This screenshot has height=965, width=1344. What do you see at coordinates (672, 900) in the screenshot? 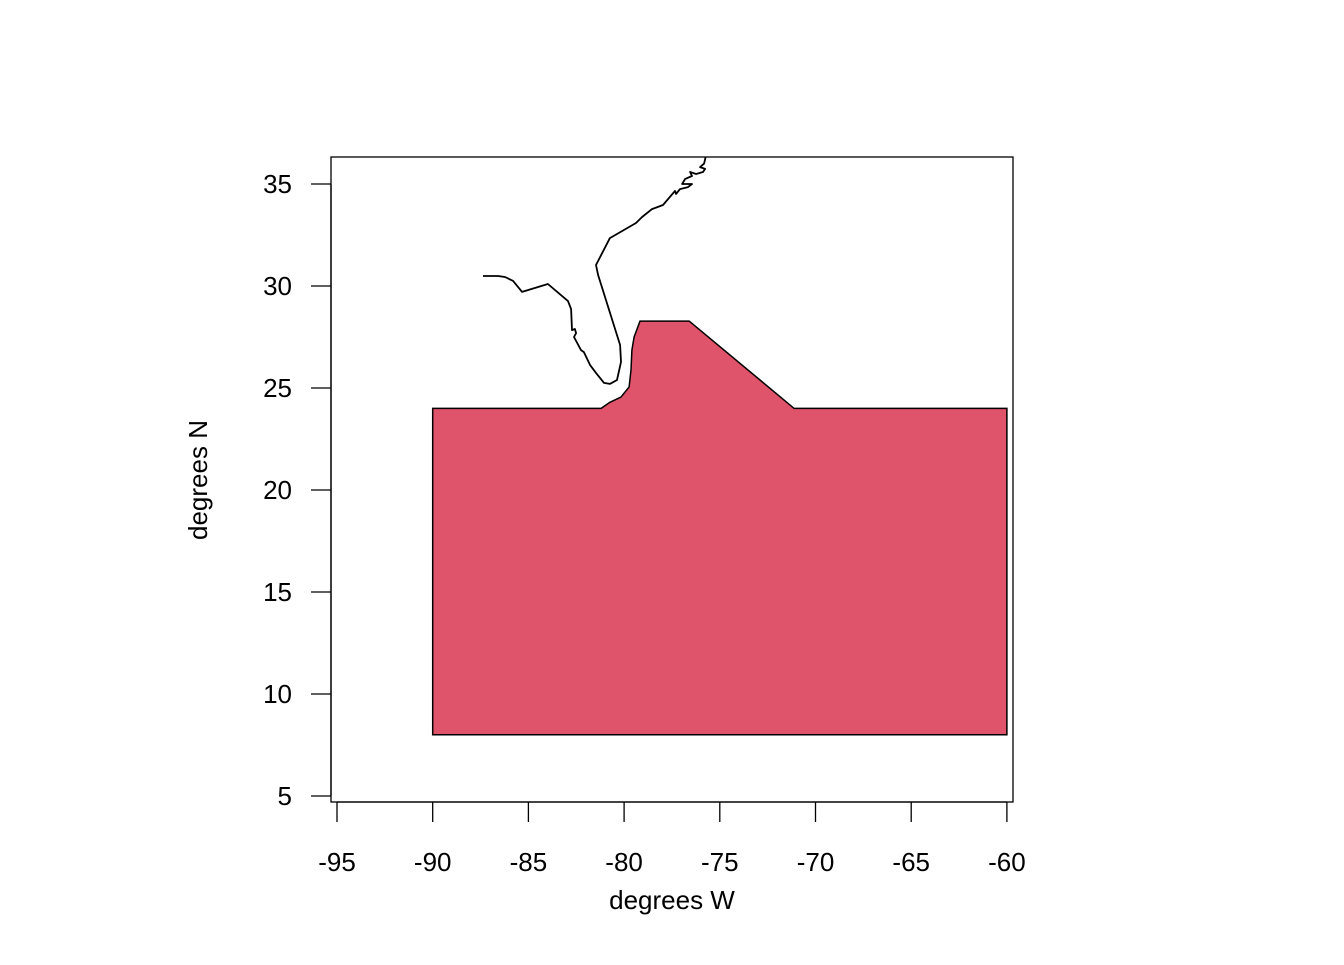
I see `x-axis-label: degrees W` at bounding box center [672, 900].